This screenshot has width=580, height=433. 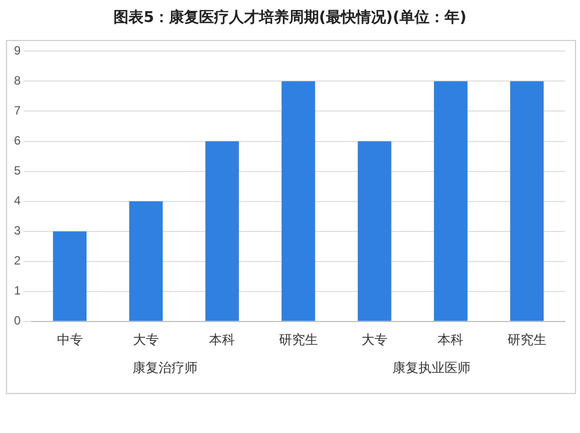 I want to click on x-tick-label: 中专, so click(x=69, y=339).